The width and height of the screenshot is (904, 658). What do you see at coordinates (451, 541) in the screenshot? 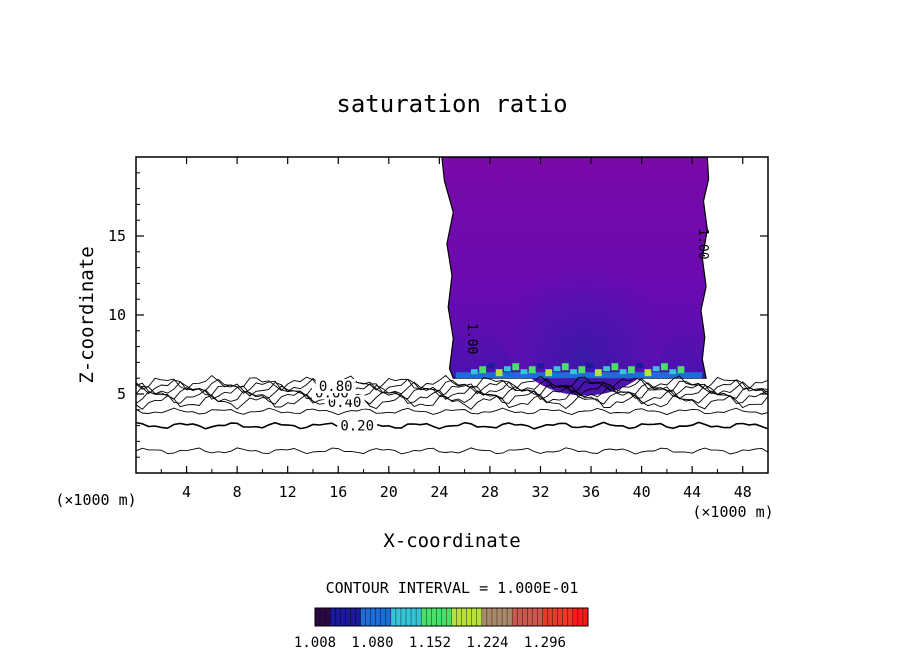
I see `x-axis-label: X-coordinate` at bounding box center [451, 541].